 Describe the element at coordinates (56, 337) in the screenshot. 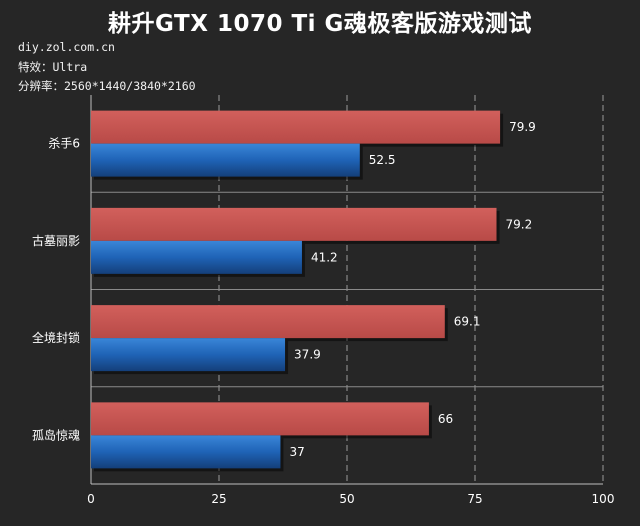

I see `category-label: 全境封锁` at that location.